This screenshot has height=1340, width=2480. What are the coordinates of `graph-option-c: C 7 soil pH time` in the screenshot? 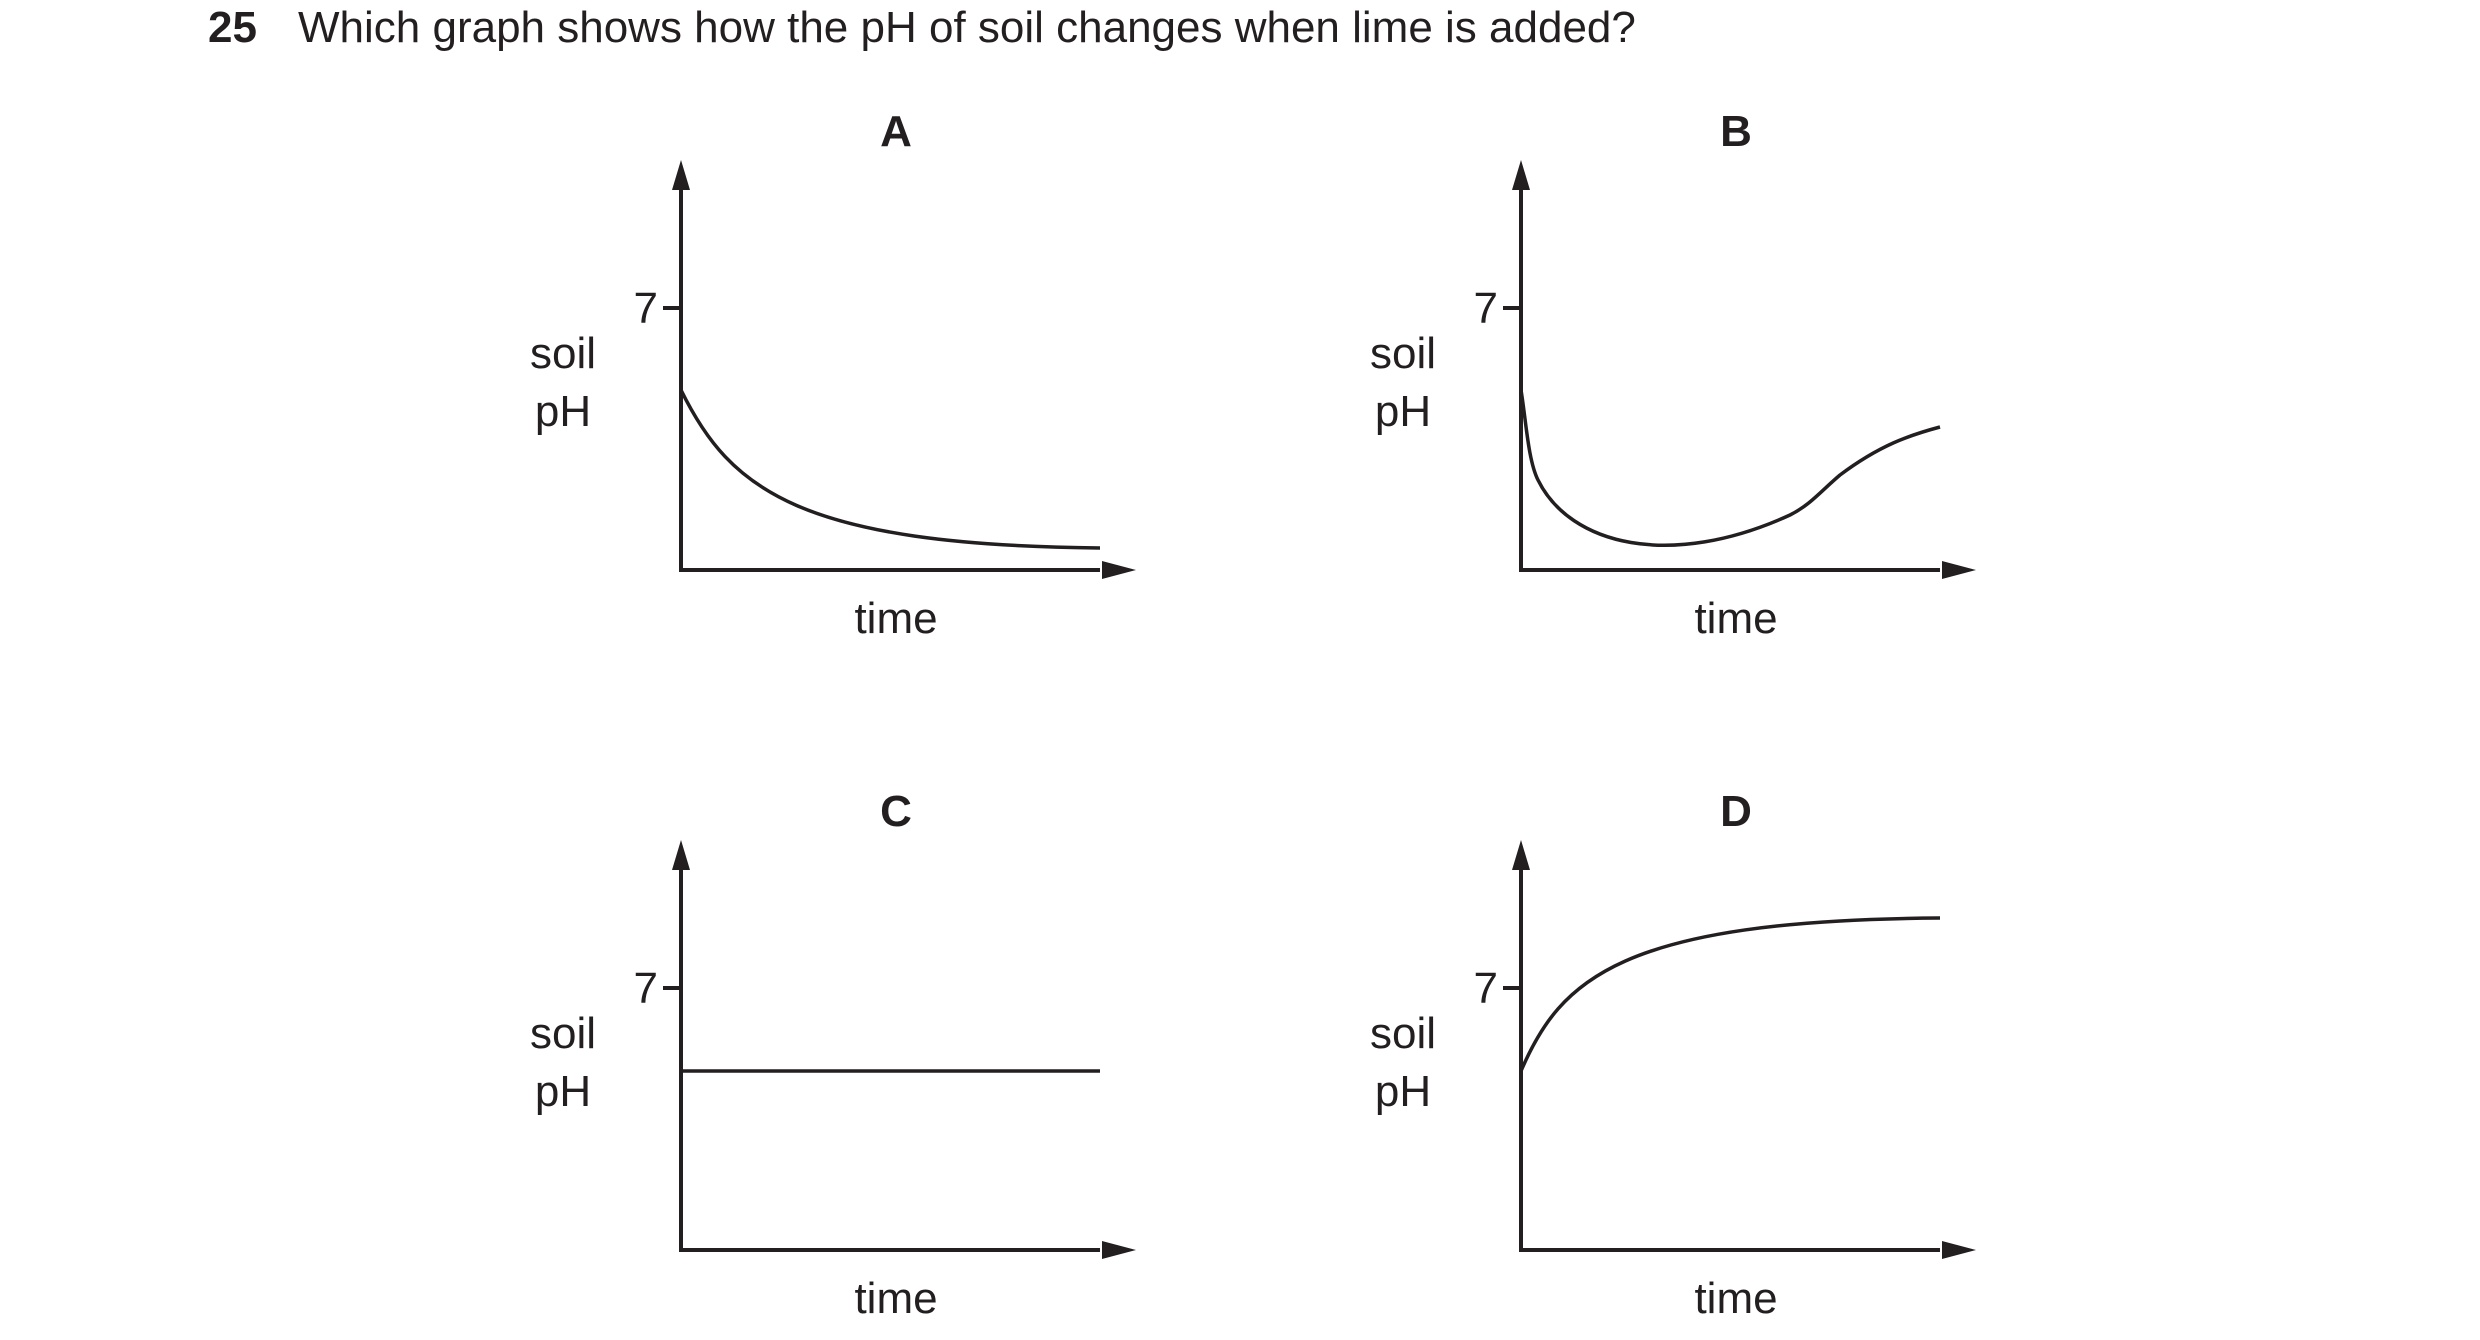 It's located at (930, 1060).